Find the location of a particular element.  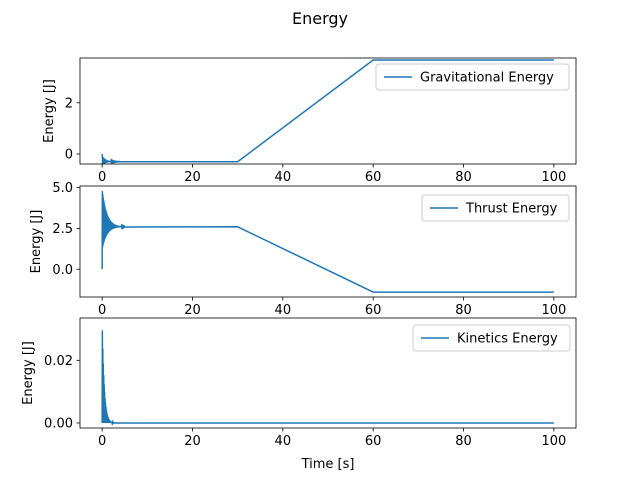

x-tick-label-3-4: 80 is located at coordinates (463, 441).